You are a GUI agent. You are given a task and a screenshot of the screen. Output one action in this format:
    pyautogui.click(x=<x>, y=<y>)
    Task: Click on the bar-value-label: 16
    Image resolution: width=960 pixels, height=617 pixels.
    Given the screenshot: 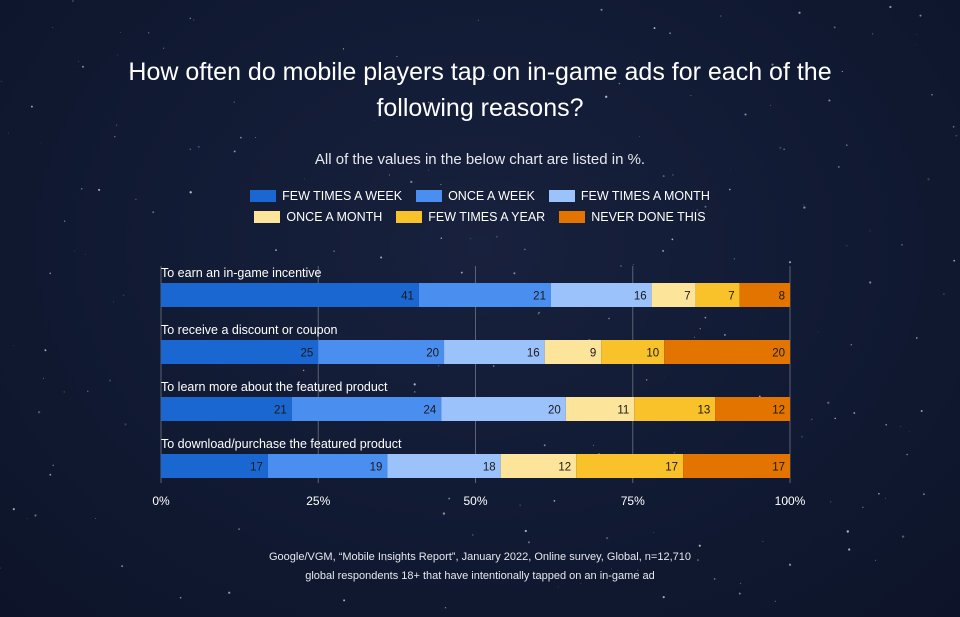 What is the action you would take?
    pyautogui.click(x=640, y=297)
    